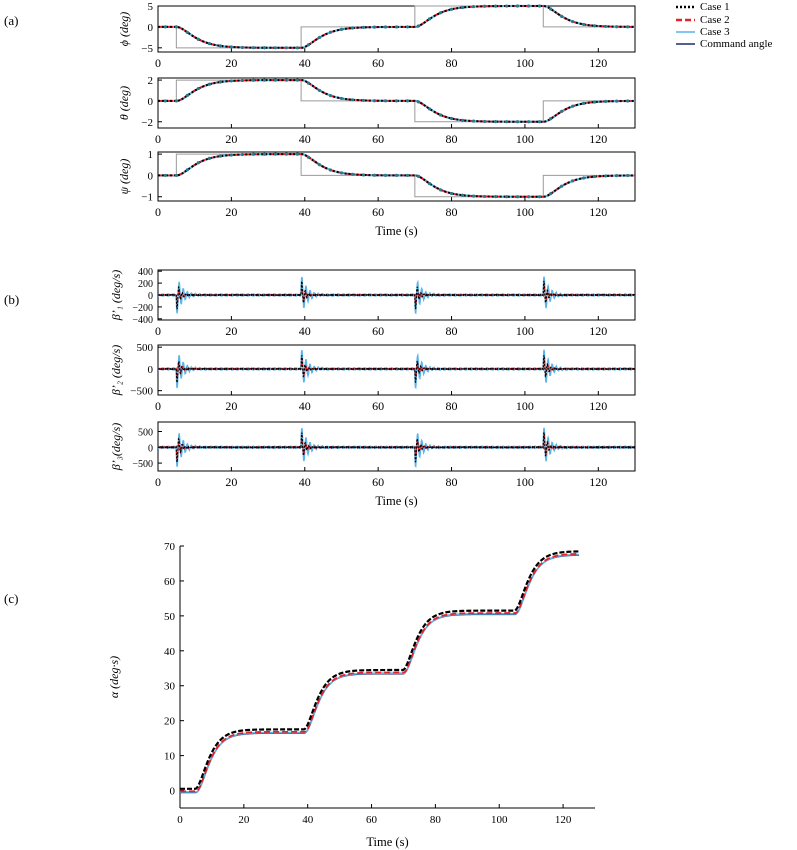 The height and width of the screenshot is (850, 797). What do you see at coordinates (145, 432) in the screenshot?
I see `y-tick-label: 500` at bounding box center [145, 432].